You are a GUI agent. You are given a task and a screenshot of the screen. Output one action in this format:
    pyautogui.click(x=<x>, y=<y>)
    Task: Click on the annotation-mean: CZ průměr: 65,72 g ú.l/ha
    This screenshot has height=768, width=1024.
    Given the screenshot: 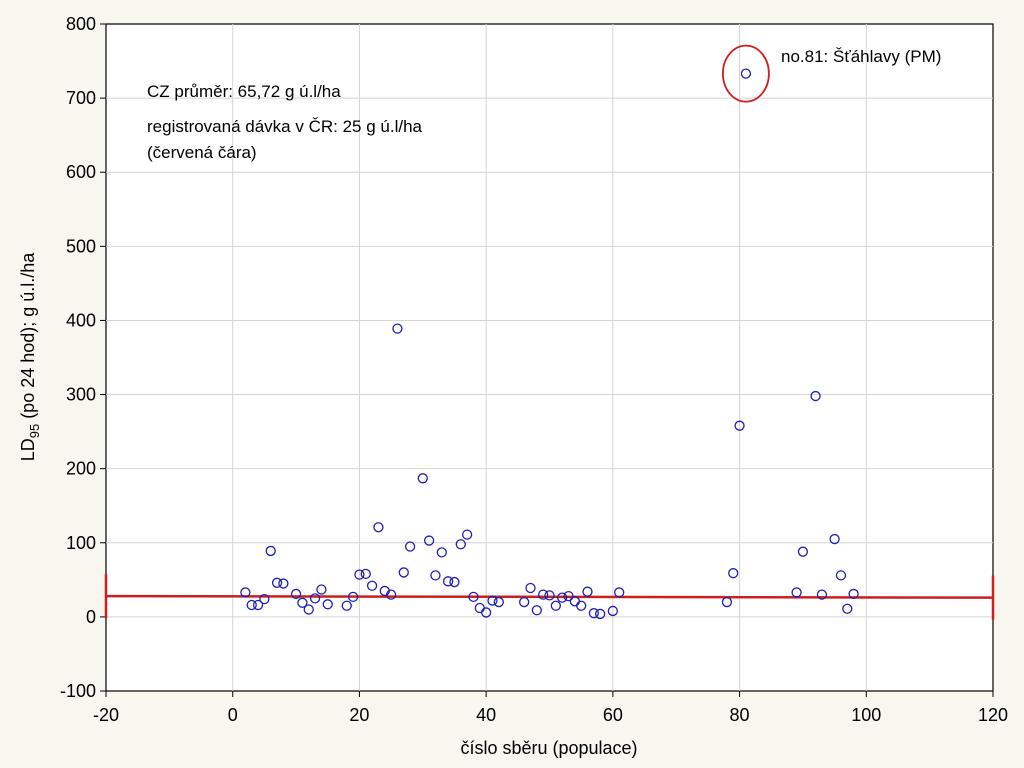 What is the action you would take?
    pyautogui.click(x=244, y=91)
    